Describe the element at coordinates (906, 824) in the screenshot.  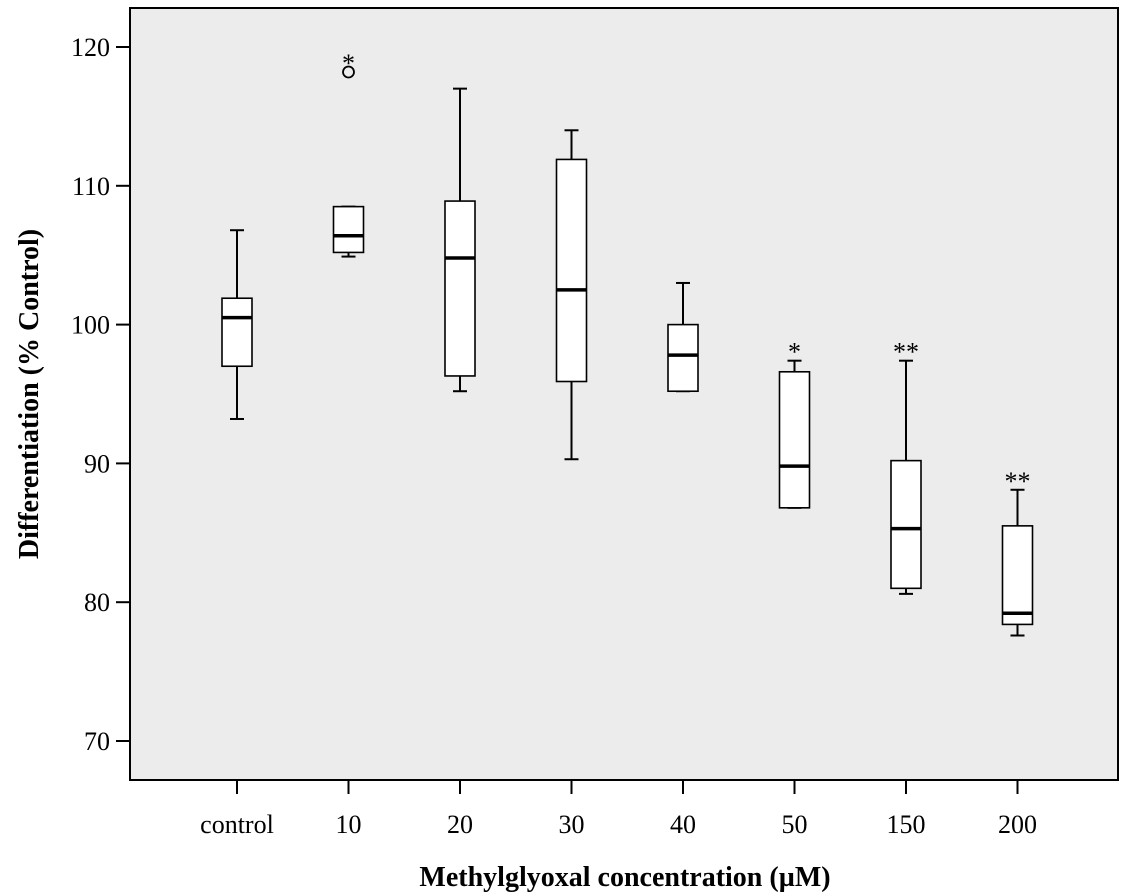
I see `x-tick-label: 150` at that location.